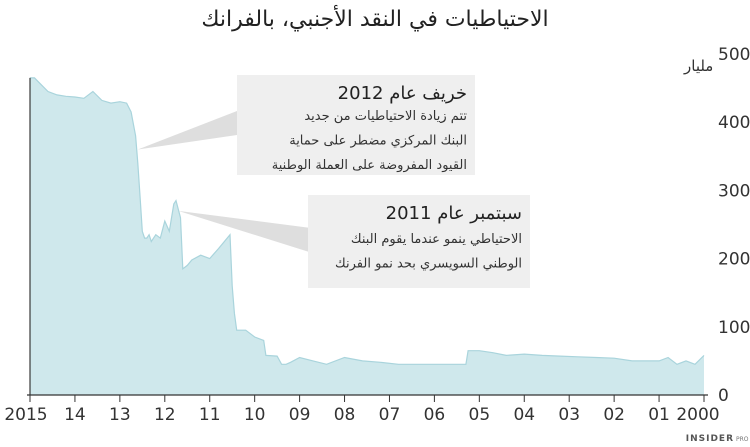 The height and width of the screenshot is (447, 750). I want to click on x-tick-label: 02, so click(614, 415).